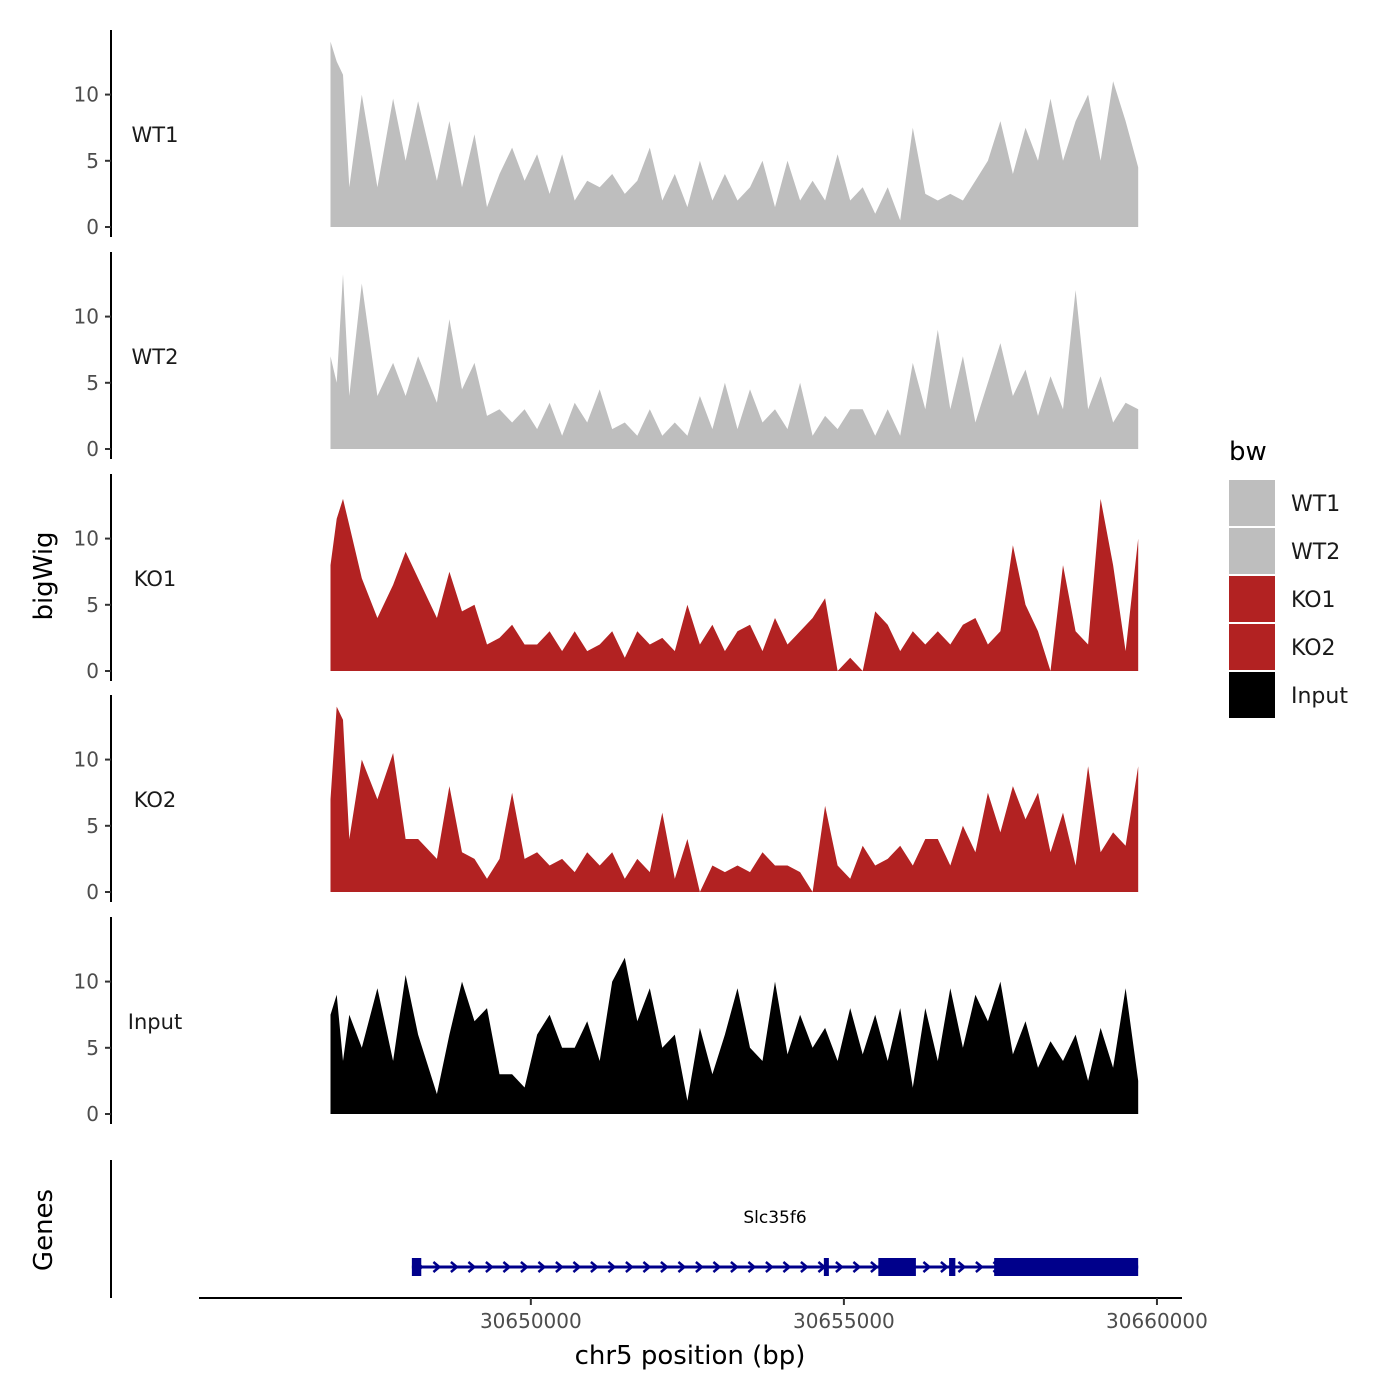  What do you see at coordinates (44, 1230) in the screenshot?
I see `genes-axis-title: Genes` at bounding box center [44, 1230].